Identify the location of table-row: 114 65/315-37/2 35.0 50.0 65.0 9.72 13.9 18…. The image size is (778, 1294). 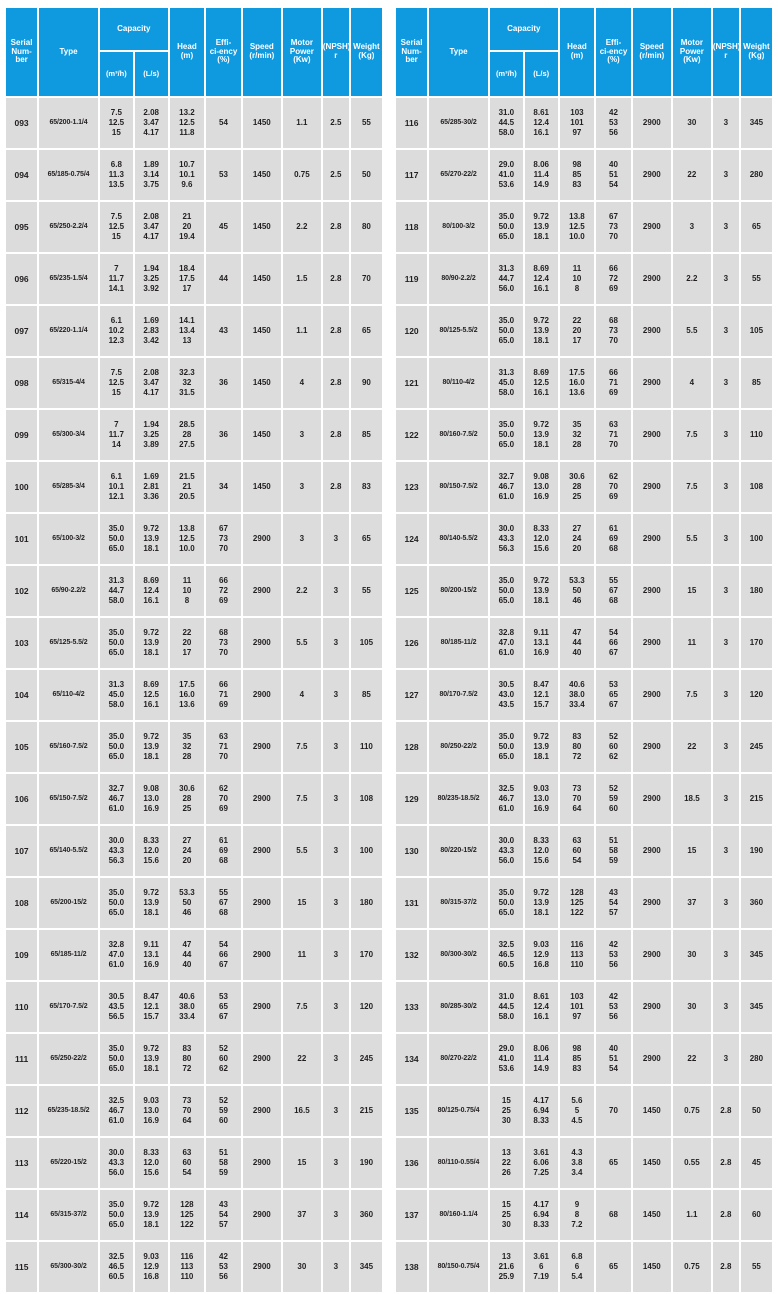
(194, 1215).